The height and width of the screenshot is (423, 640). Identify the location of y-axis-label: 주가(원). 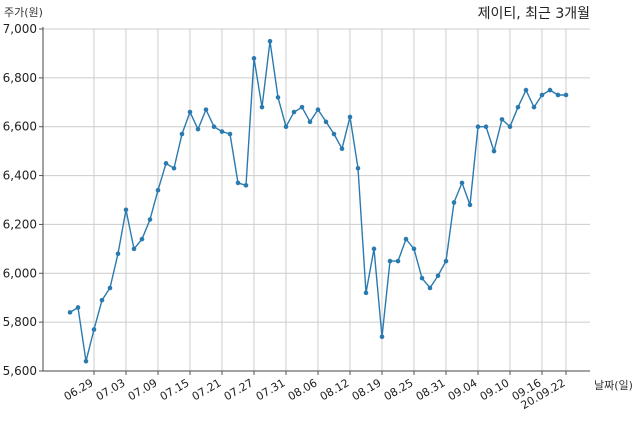
(23, 12).